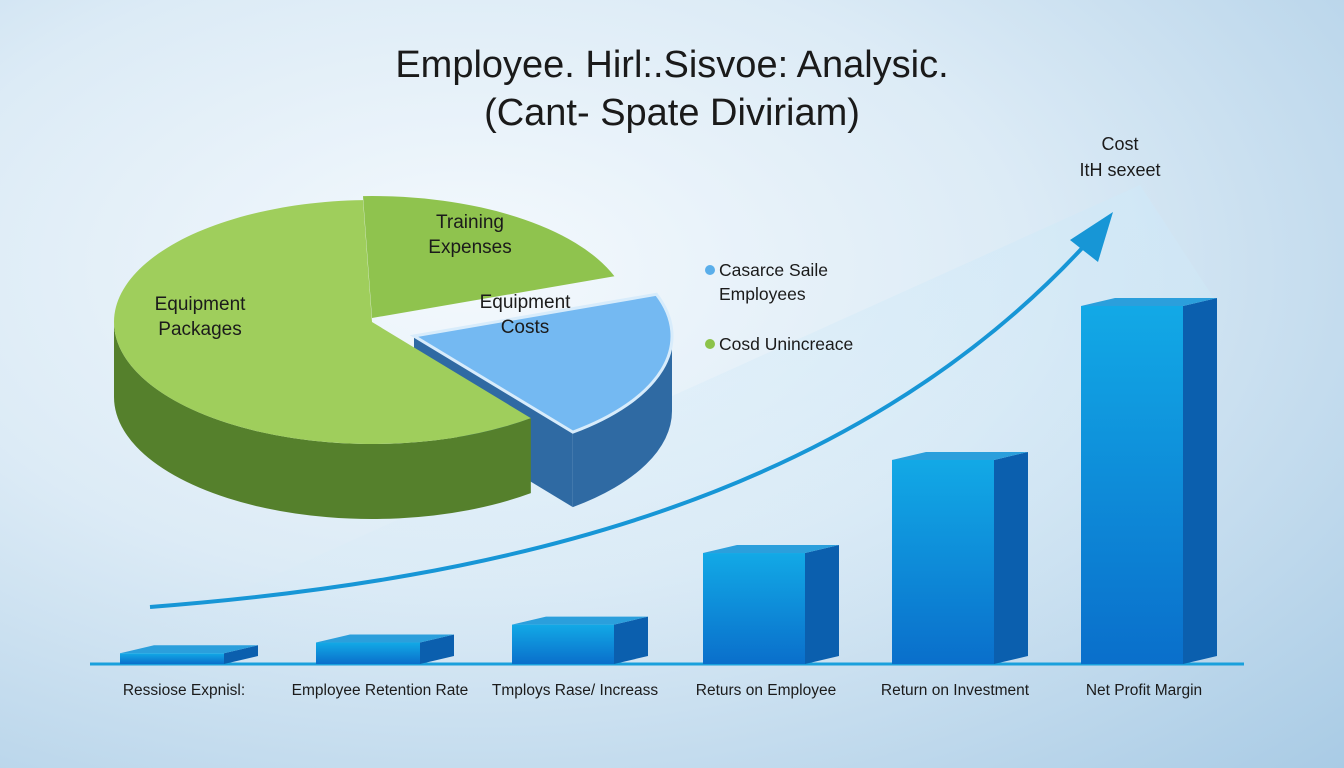 This screenshot has height=768, width=1344. What do you see at coordinates (200, 317) in the screenshot?
I see `pie-label: Equipment Packages` at bounding box center [200, 317].